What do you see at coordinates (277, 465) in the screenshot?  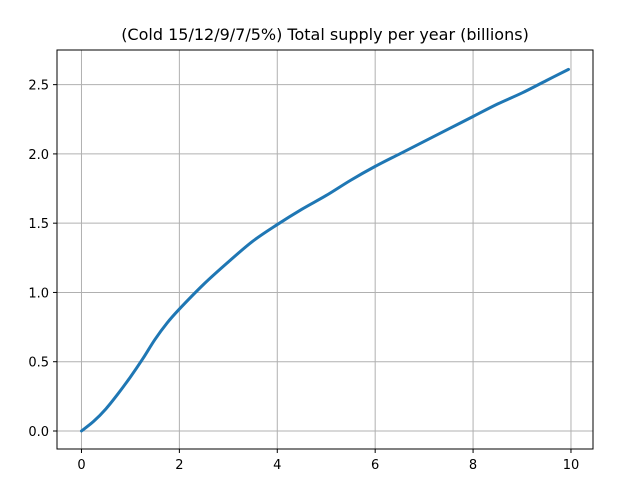 I see `x-tick-label: 4` at bounding box center [277, 465].